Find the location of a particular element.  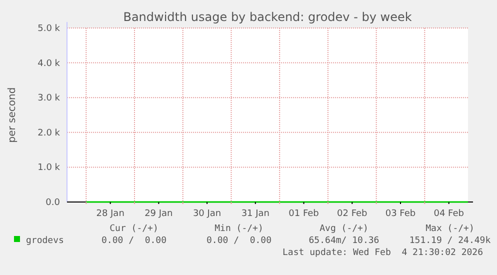

y-tick-label: 5.0 k is located at coordinates (49, 29).